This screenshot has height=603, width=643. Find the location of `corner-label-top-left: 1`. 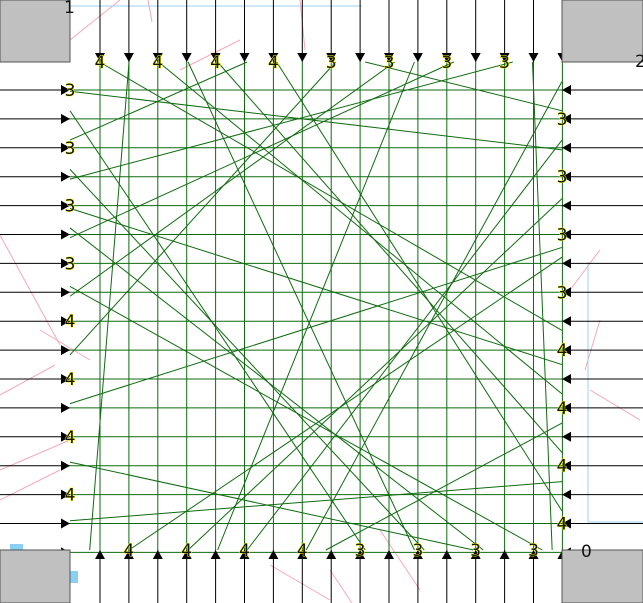

corner-label-top-left: 1 is located at coordinates (69, 9).